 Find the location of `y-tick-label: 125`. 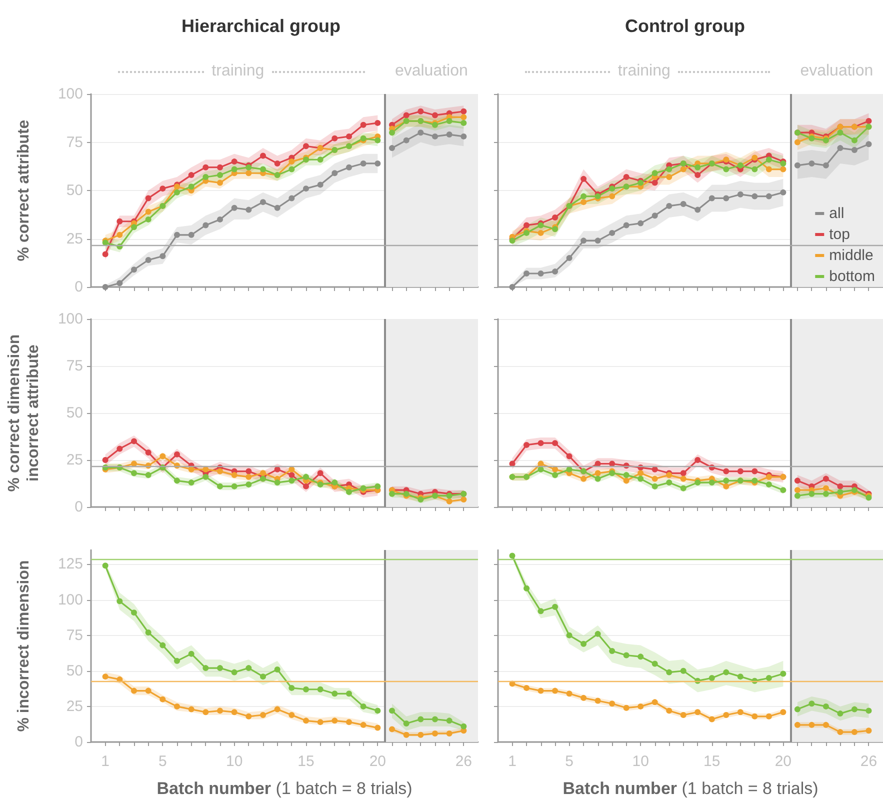

y-tick-label: 125 is located at coordinates (70, 564).